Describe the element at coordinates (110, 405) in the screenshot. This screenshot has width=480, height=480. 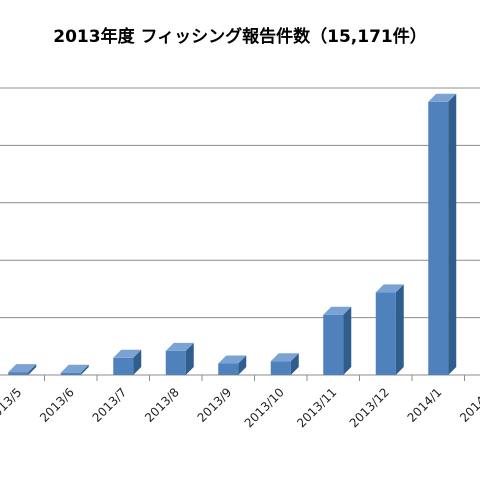
I see `x-tick-label: 2013/7` at that location.